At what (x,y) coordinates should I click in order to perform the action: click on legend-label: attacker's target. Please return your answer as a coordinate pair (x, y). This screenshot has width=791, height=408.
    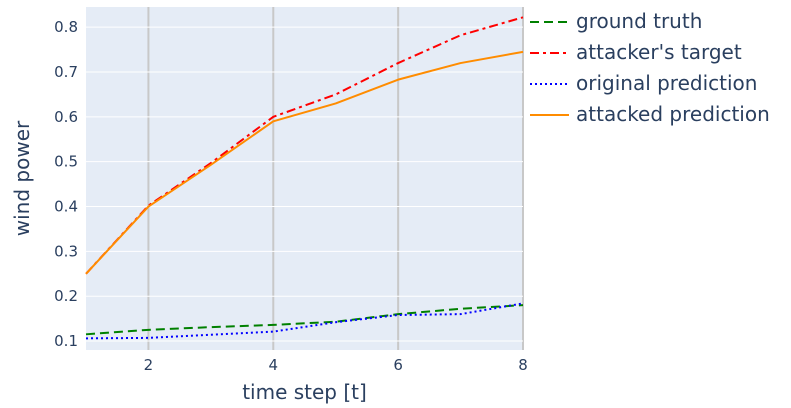
    Looking at the image, I should click on (659, 52).